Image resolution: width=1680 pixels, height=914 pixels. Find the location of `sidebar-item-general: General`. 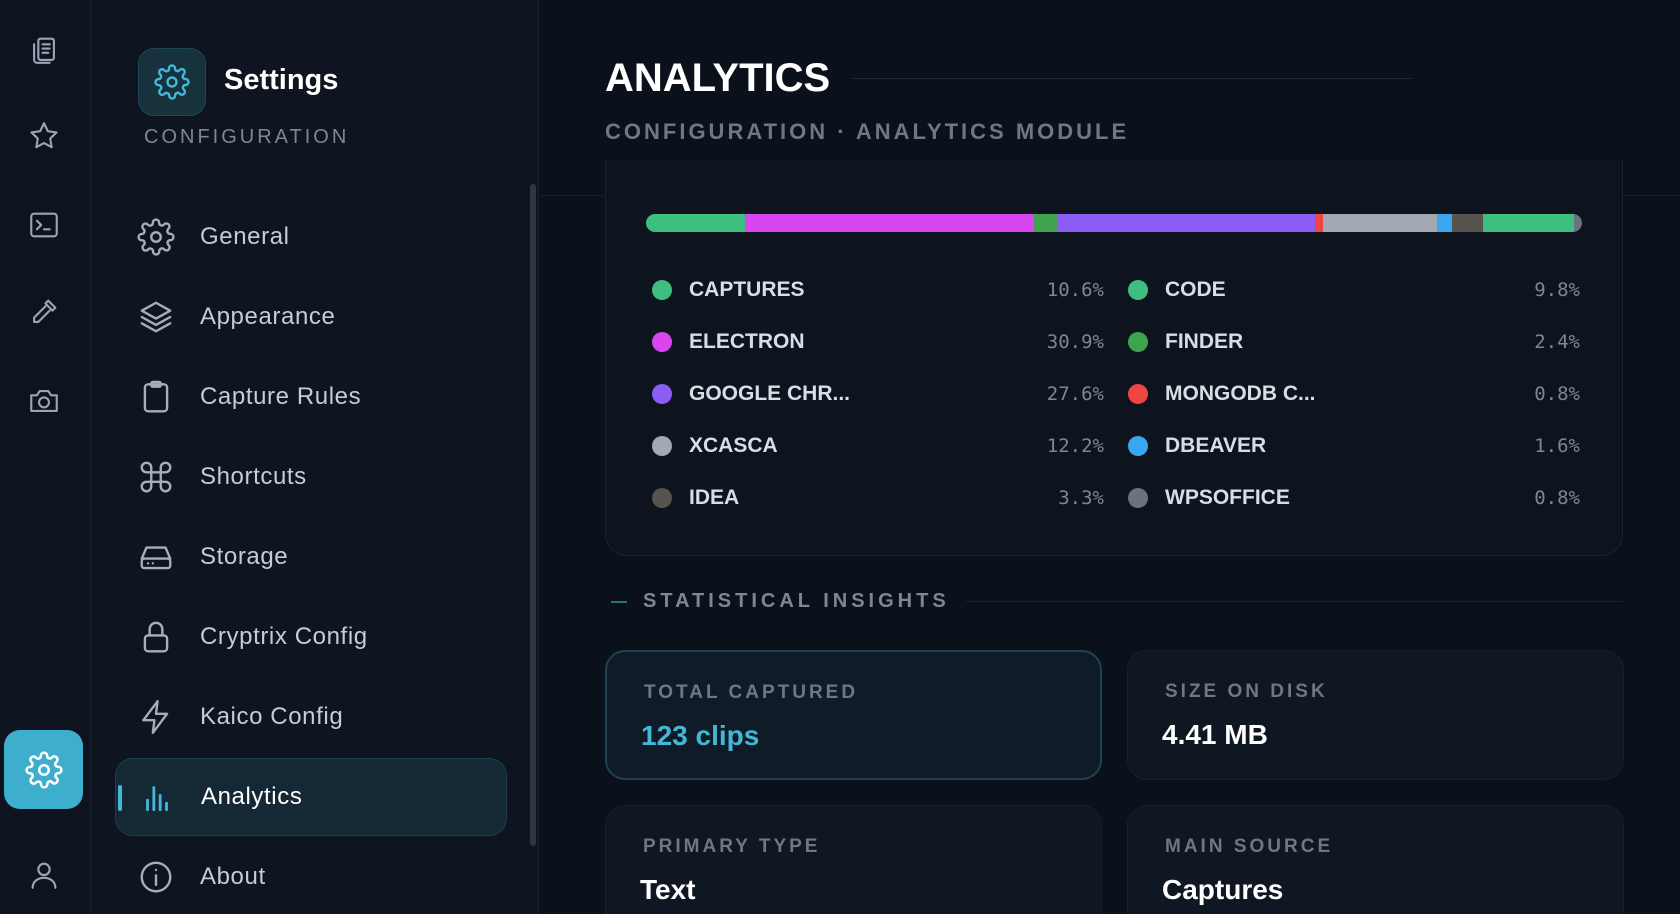

sidebar-item-general: General is located at coordinates (311, 237).